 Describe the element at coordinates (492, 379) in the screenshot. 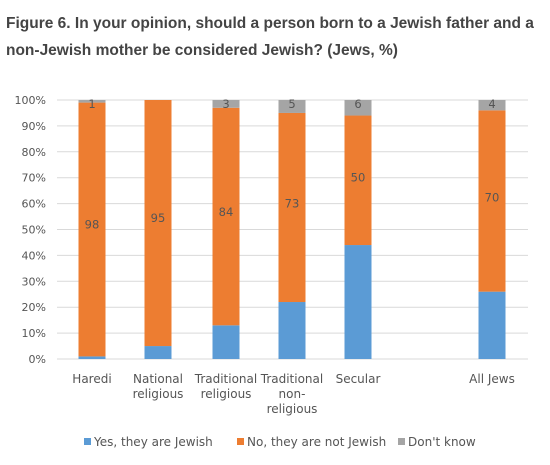

I see `x-category-label: All Jews` at that location.